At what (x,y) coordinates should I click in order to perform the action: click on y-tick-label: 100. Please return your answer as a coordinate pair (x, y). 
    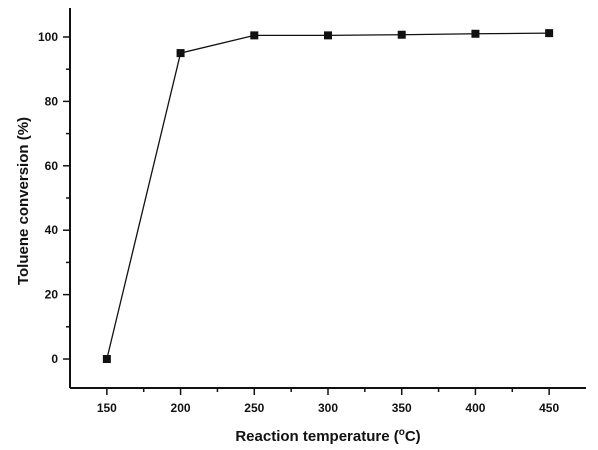
    Looking at the image, I should click on (48, 37).